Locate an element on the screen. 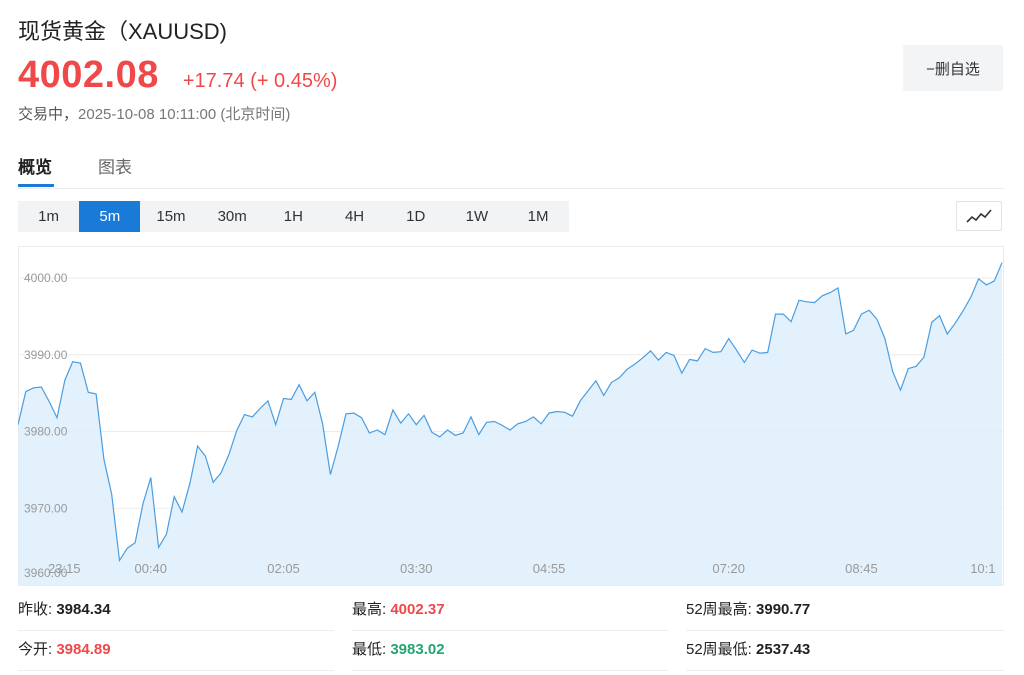 The image size is (1024, 675). current-price: 4002.08 is located at coordinates (88, 75).